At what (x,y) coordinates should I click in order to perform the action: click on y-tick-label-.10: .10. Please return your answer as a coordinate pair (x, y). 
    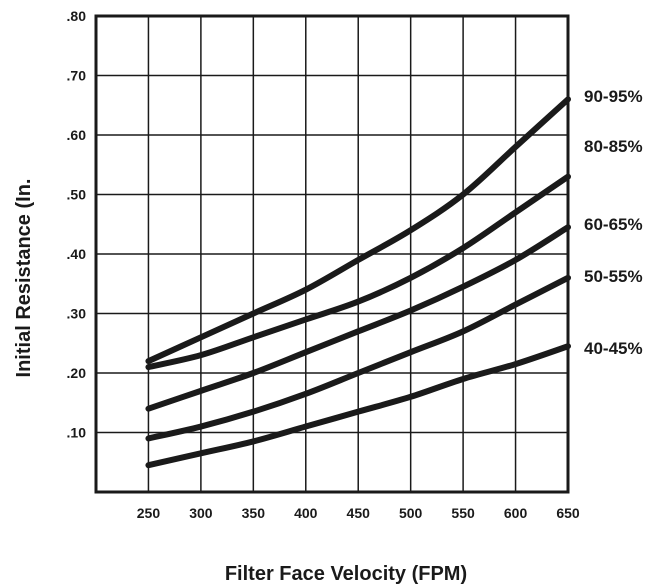
    Looking at the image, I should click on (77, 433).